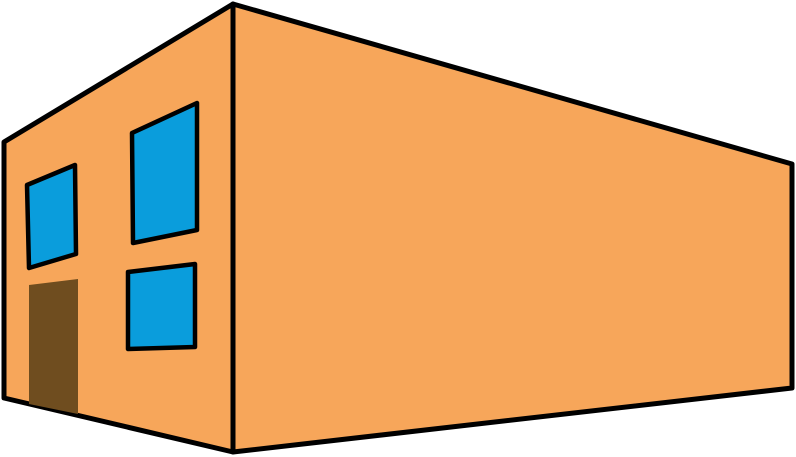 The width and height of the screenshot is (796, 457). What do you see at coordinates (161, 306) in the screenshot?
I see `window-lower-right` at bounding box center [161, 306].